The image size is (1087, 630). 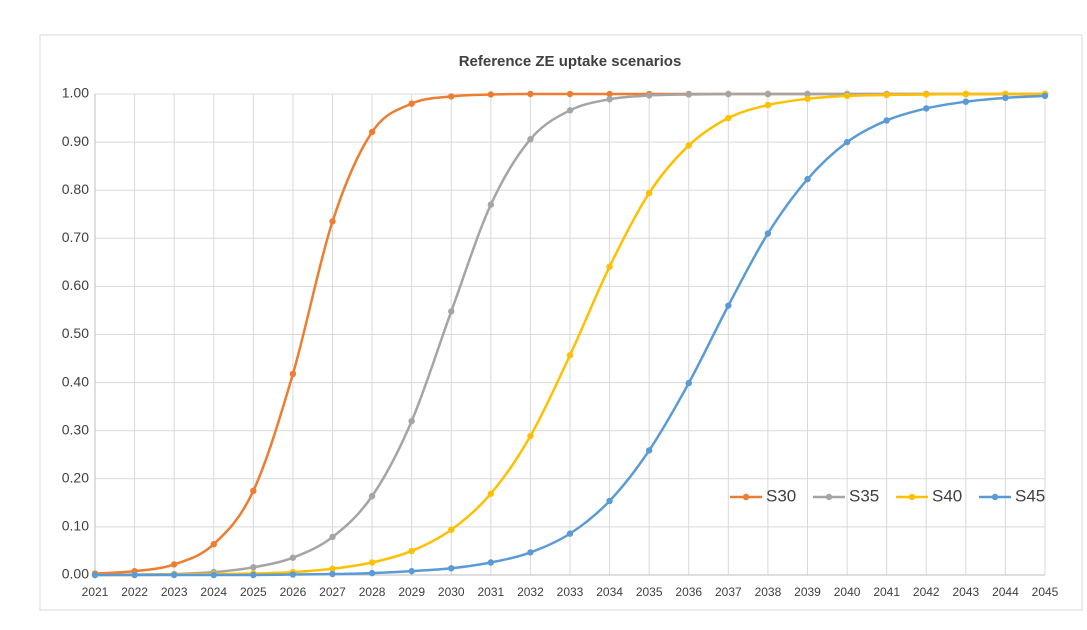 I want to click on y-tick-label: 0.20, so click(x=75, y=478).